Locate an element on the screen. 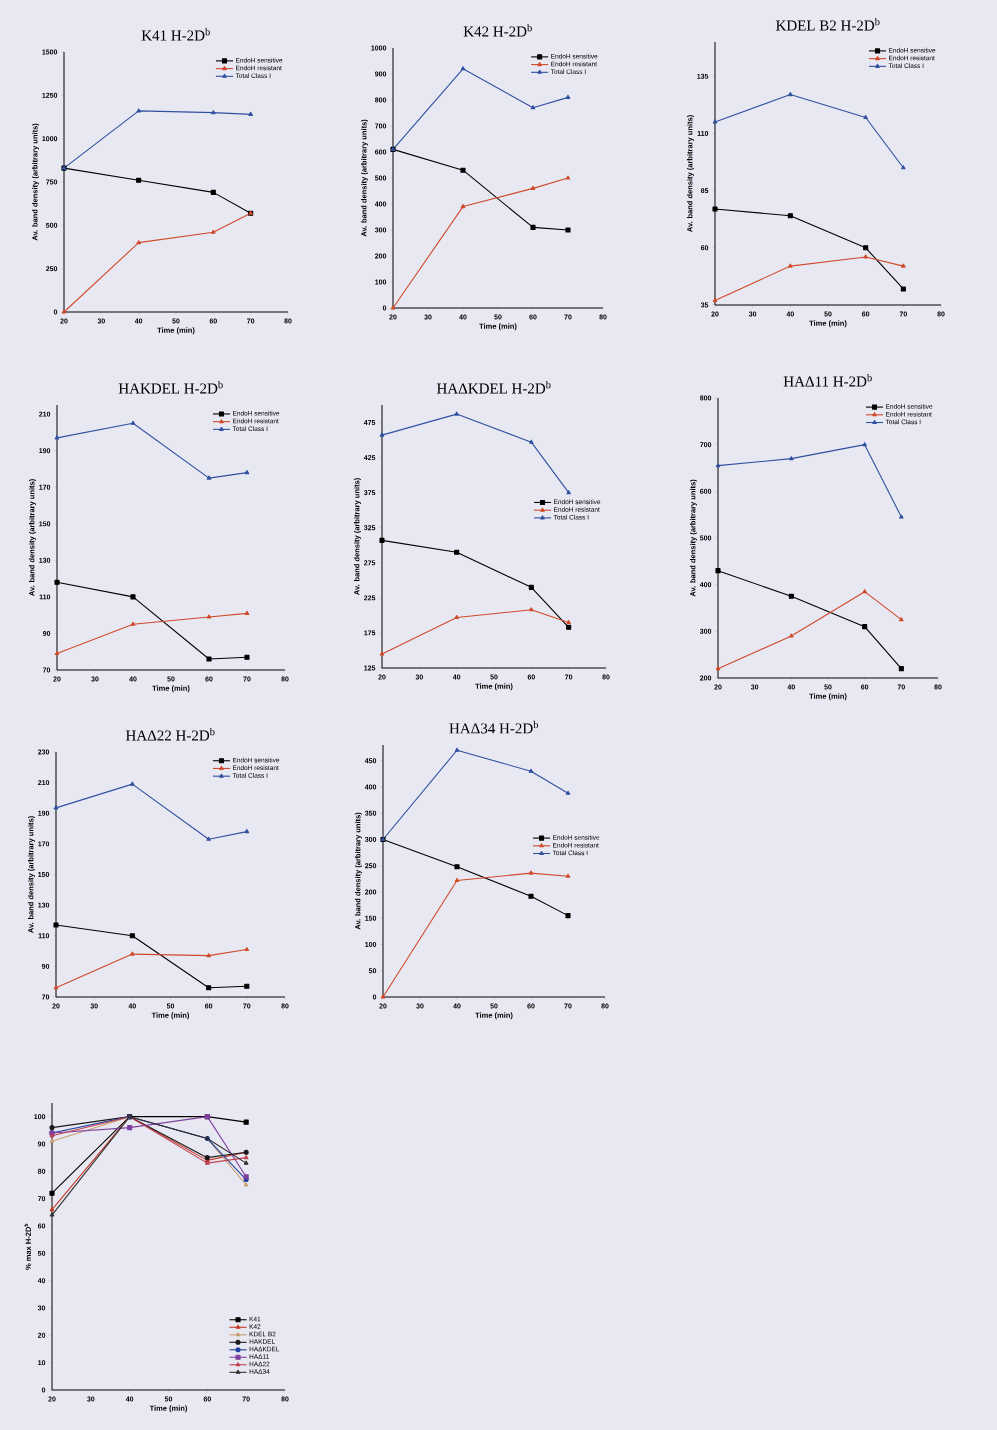 The image size is (997, 1430). chart-title: HAΔKDEL H-2D$^{b}$ is located at coordinates (493, 387).